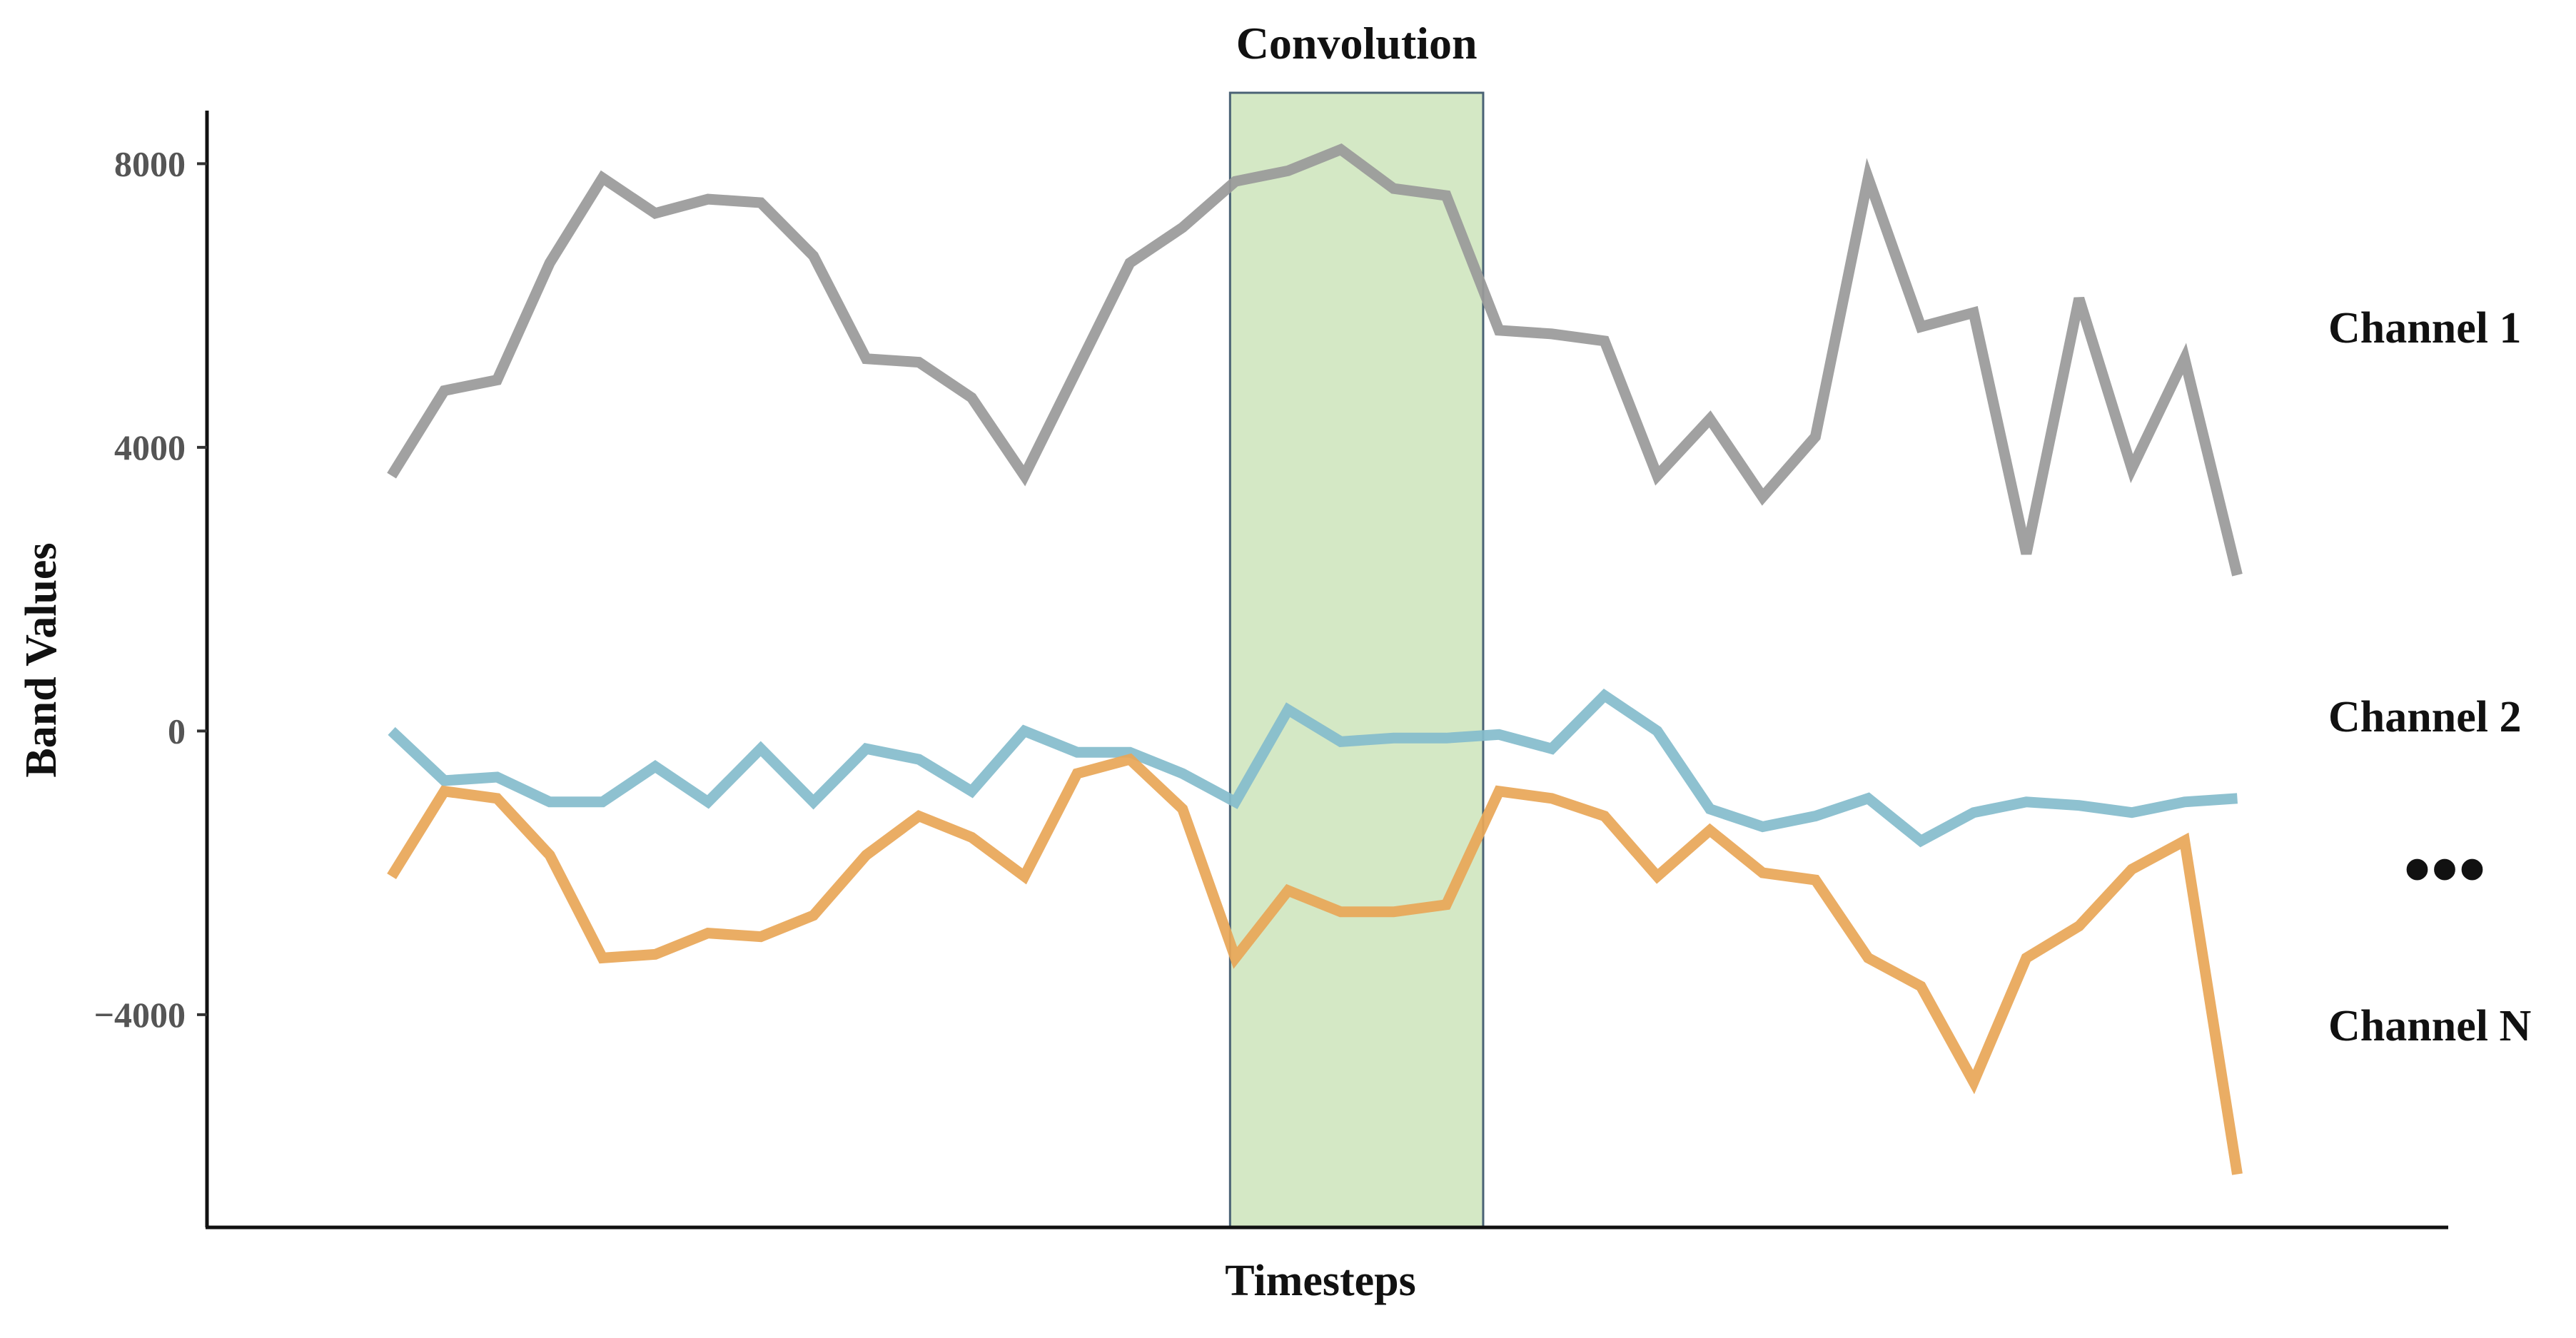  Describe the element at coordinates (150, 447) in the screenshot. I see `y-tick-label: 4000` at that location.